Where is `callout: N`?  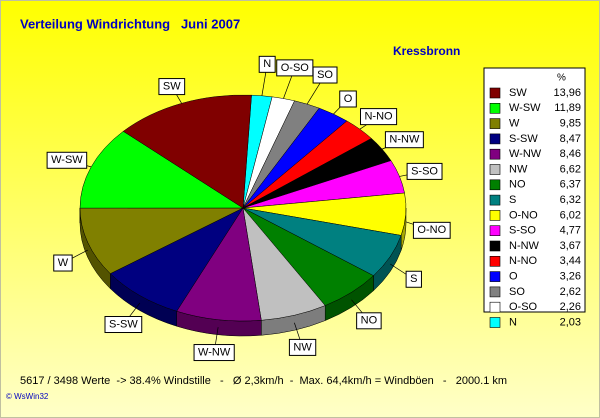
callout: N is located at coordinates (267, 64).